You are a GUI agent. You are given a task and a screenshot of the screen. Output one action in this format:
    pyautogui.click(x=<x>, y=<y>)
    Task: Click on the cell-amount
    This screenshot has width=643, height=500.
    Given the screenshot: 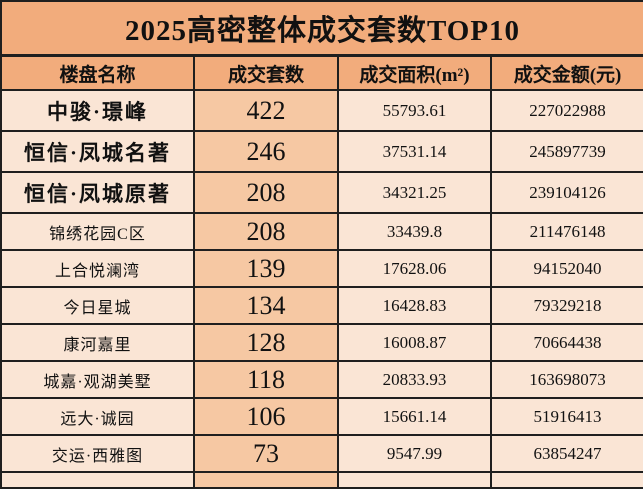 What is the action you would take?
    pyautogui.click(x=566, y=480)
    